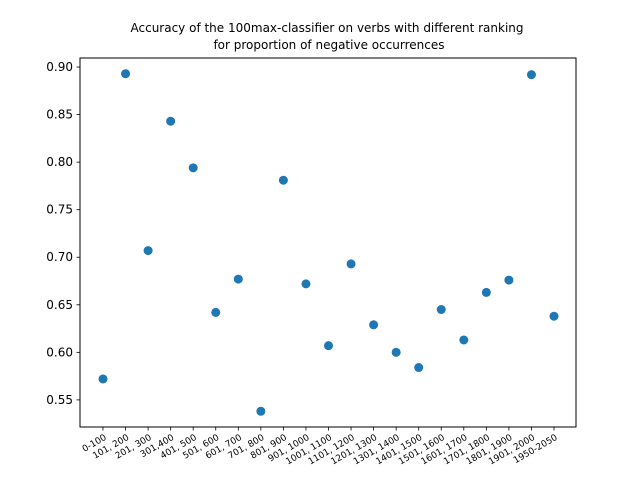 The height and width of the screenshot is (484, 640). I want to click on y-tick-label: 0.80, so click(59, 162).